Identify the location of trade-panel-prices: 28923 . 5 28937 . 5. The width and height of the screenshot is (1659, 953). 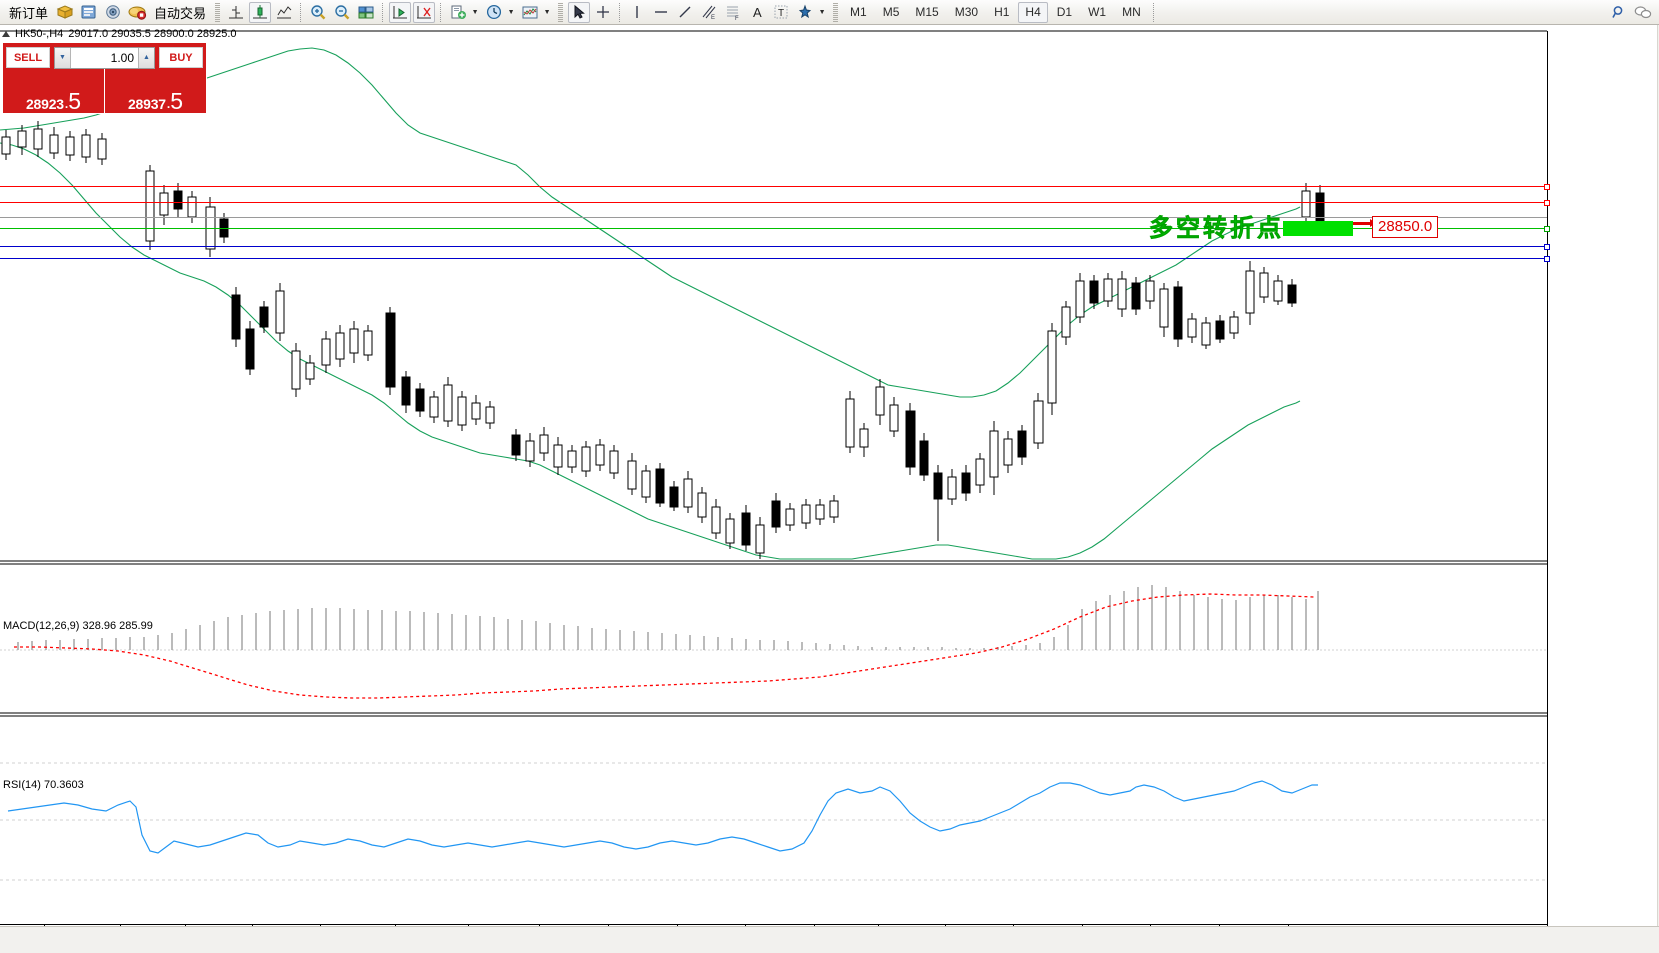
(104, 91).